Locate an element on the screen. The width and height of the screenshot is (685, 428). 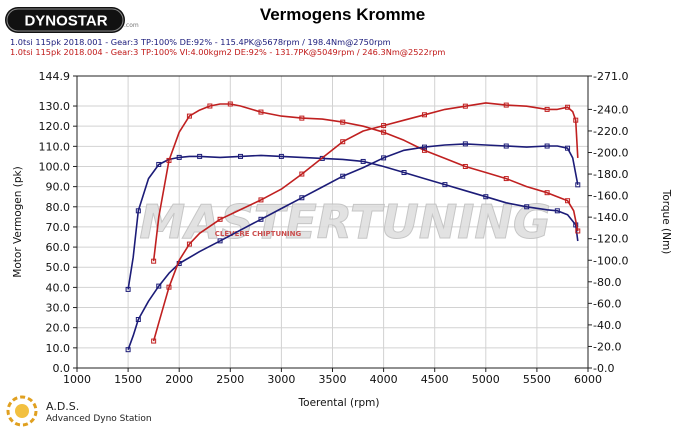
y-right-tick-label: -120.0 is located at coordinates (610, 239).